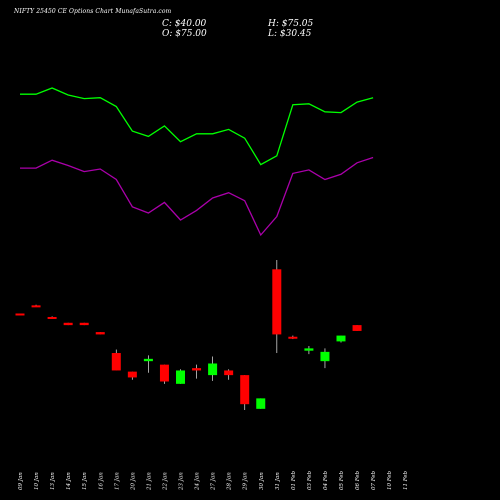 This screenshot has width=500, height=500. What do you see at coordinates (101, 481) in the screenshot?
I see `x-tick-label: 16 Jan` at bounding box center [101, 481].